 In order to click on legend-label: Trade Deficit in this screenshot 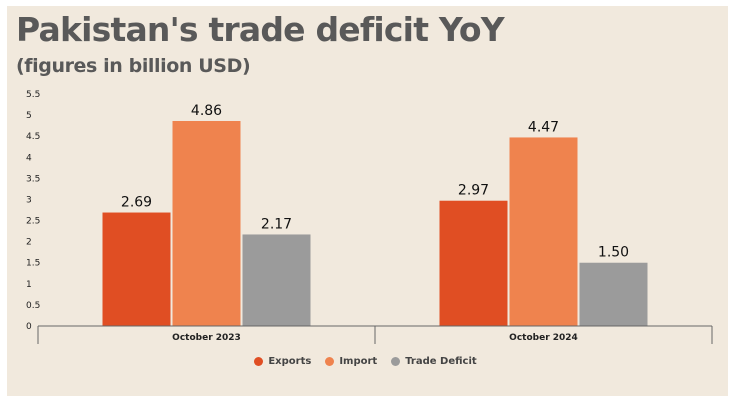, I will do `click(441, 361)`.